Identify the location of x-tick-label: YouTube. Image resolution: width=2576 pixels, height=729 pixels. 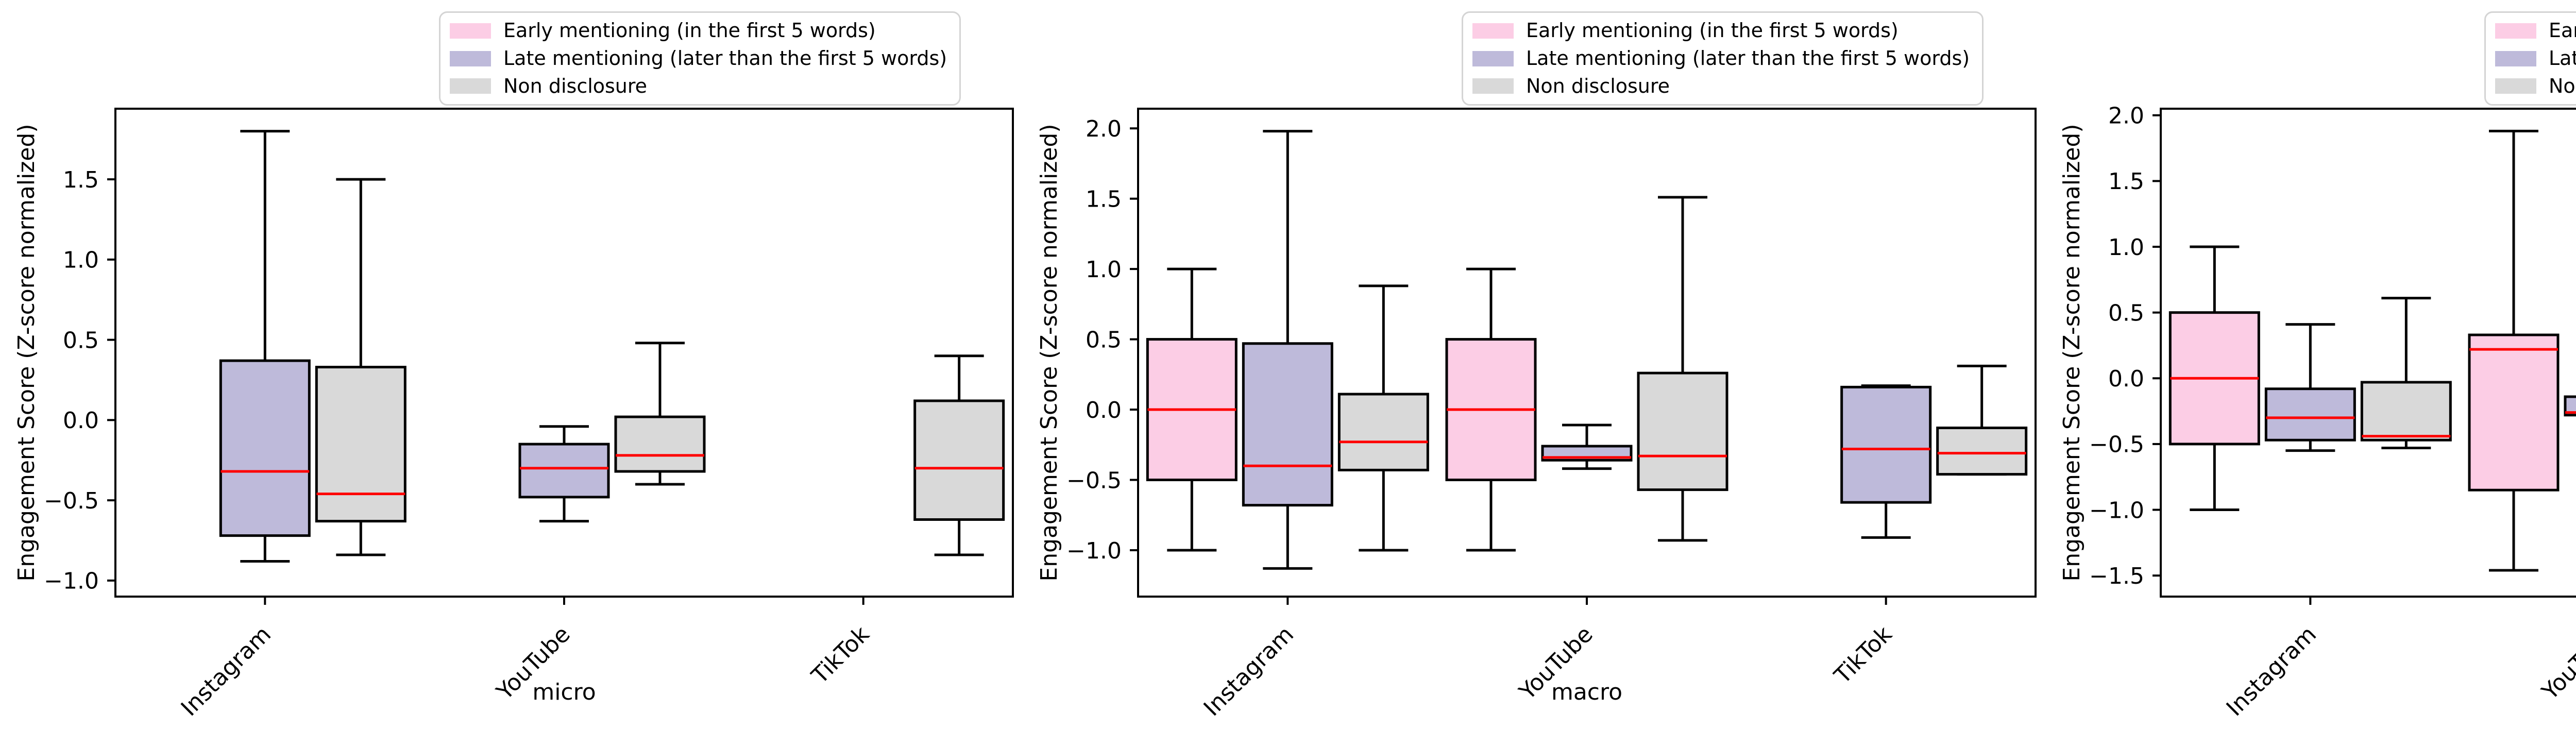
(2556, 663).